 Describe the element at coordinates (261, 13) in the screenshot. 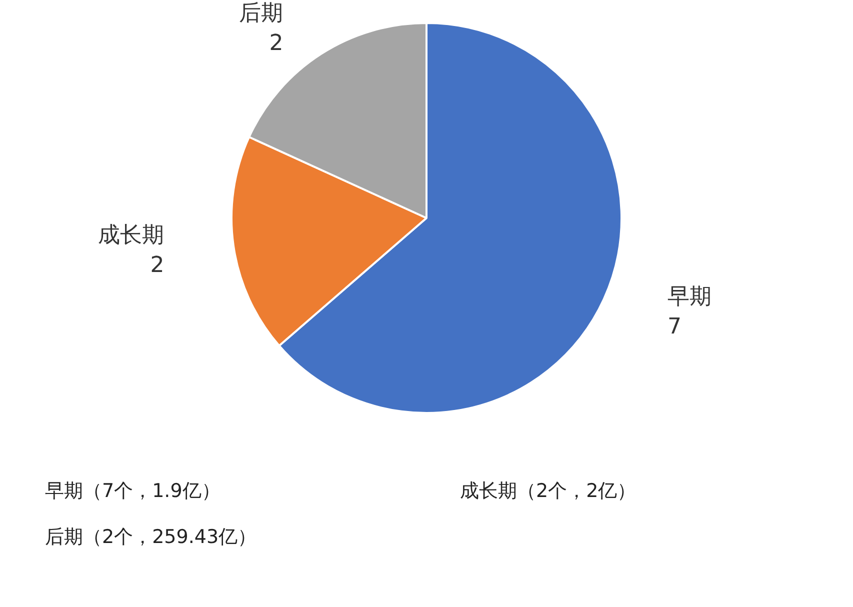

I see `slice-label: 后期` at that location.